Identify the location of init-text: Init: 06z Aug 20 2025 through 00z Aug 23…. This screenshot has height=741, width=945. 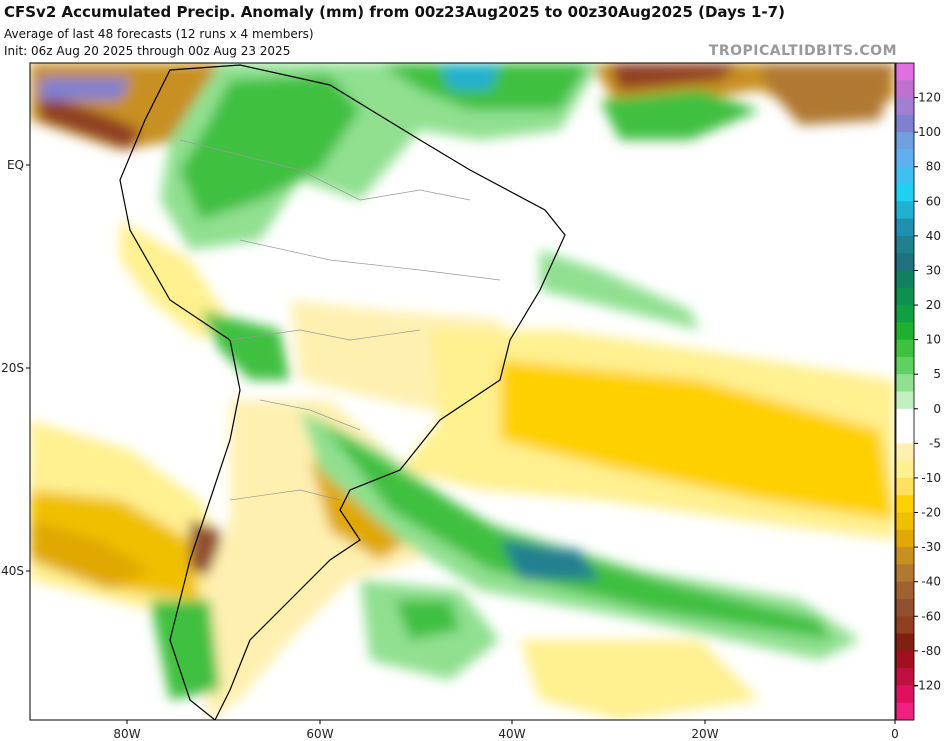
(147, 51).